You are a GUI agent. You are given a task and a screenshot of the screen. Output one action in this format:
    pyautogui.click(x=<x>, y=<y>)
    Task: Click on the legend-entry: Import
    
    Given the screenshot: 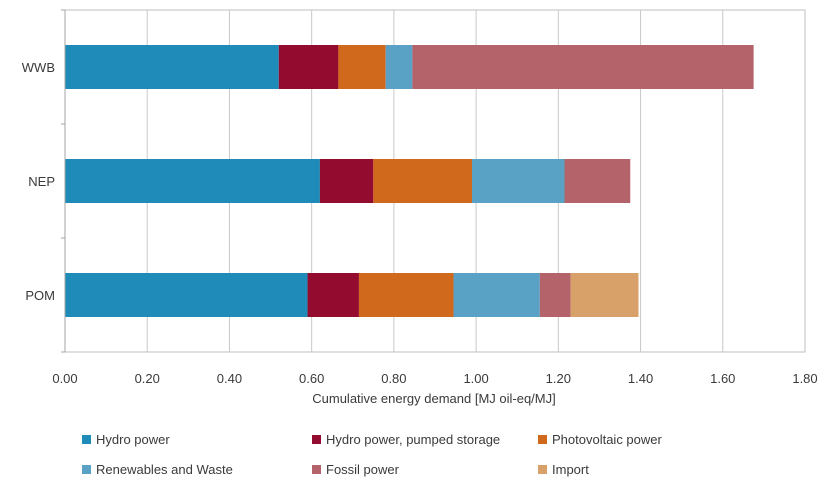 What is the action you would take?
    pyautogui.click(x=570, y=469)
    